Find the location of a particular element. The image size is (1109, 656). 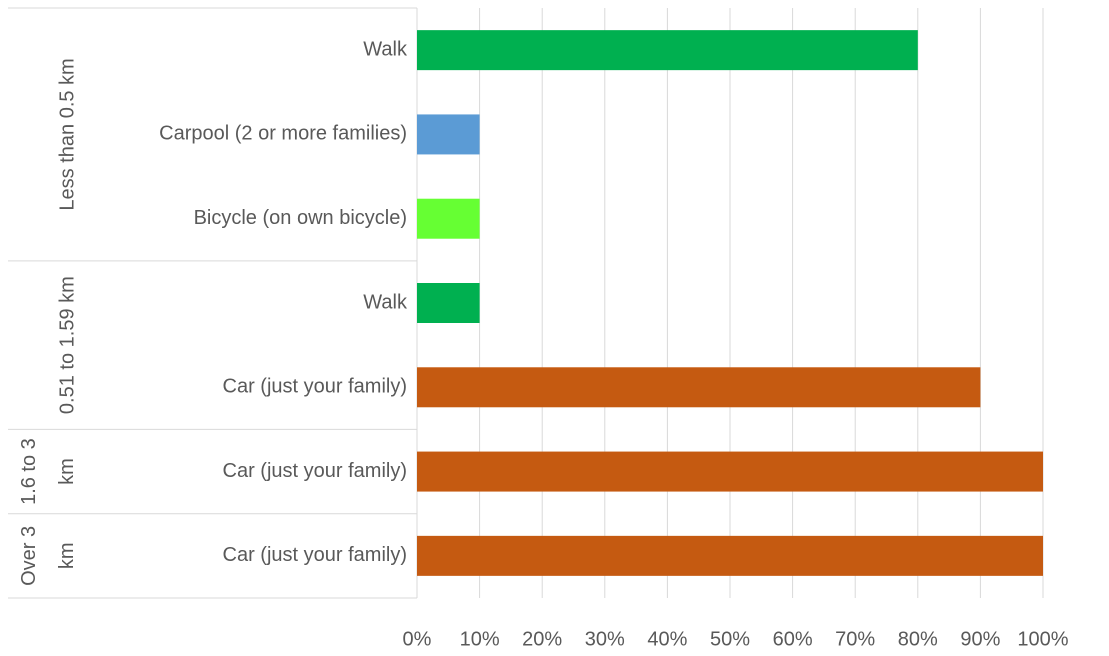

x-tick-label: 80% is located at coordinates (918, 639).